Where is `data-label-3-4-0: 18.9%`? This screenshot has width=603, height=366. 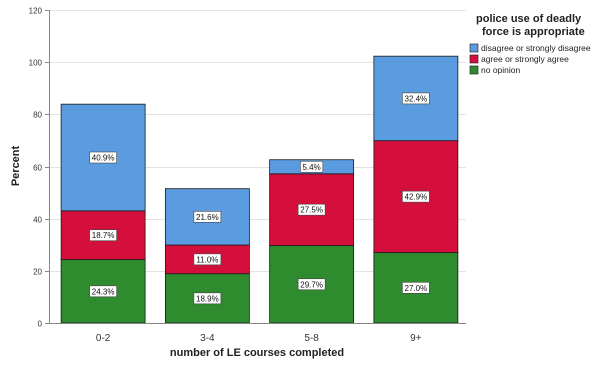 data-label-3-4-0: 18.9% is located at coordinates (207, 298).